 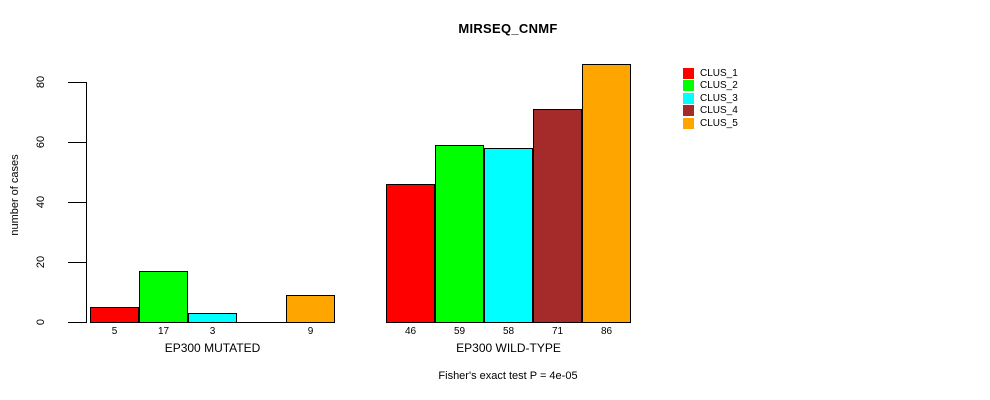 I want to click on y-axis-tick-label: 0, so click(x=41, y=322).